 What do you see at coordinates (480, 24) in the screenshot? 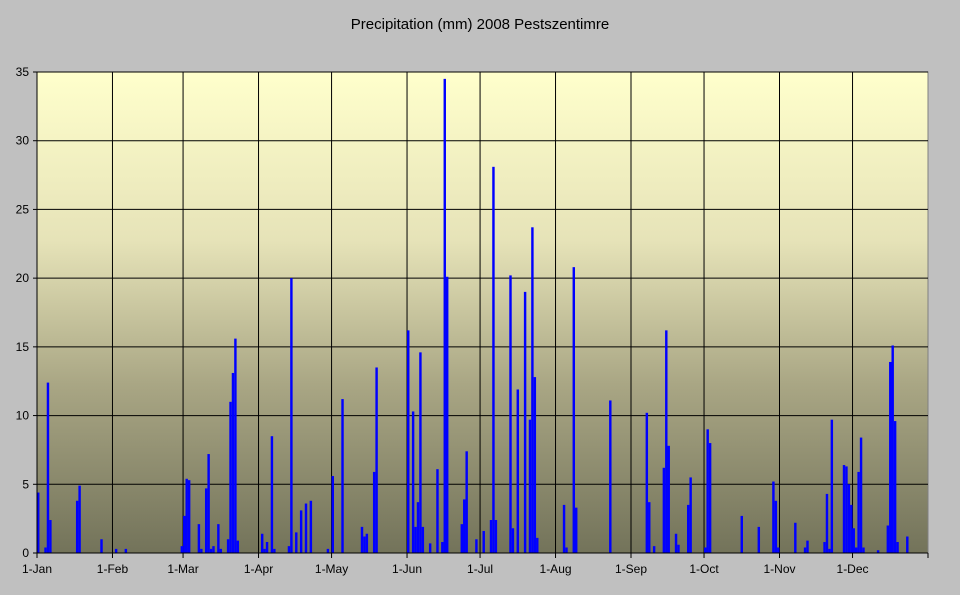
I see `chart-title: Precipitation (mm) 2008 Pestszentimre` at bounding box center [480, 24].